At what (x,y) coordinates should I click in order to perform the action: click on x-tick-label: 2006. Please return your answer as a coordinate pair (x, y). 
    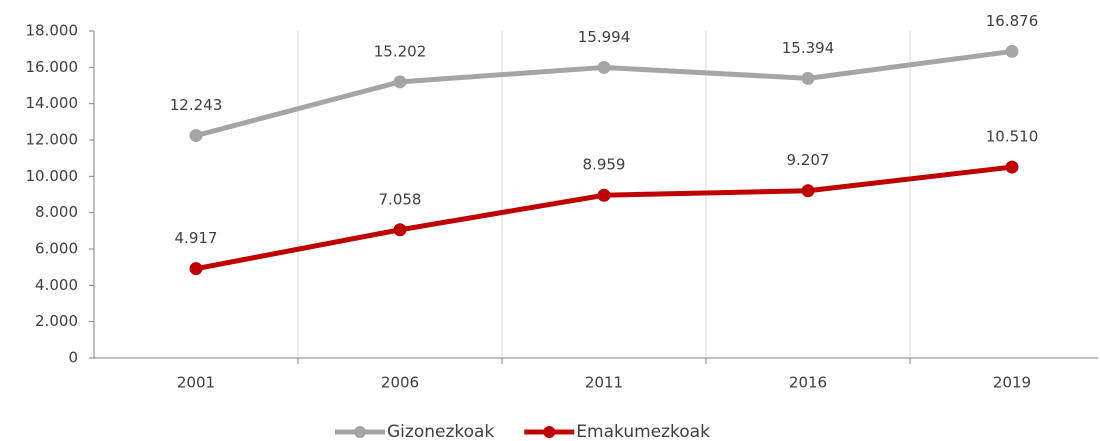
    Looking at the image, I should click on (400, 383).